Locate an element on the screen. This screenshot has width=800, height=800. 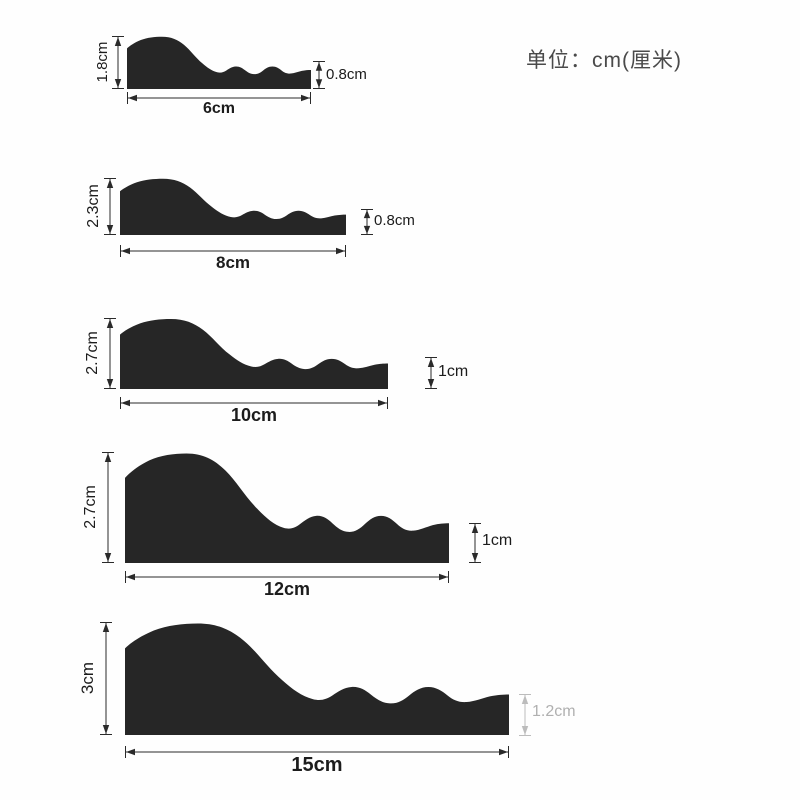
width-label: 6cm is located at coordinates (219, 108).